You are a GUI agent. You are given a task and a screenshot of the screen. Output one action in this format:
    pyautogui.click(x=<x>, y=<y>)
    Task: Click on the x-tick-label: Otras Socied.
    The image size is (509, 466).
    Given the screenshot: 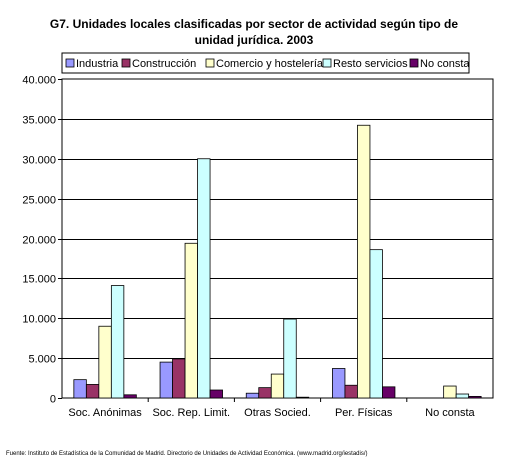 What is the action you would take?
    pyautogui.click(x=277, y=413)
    